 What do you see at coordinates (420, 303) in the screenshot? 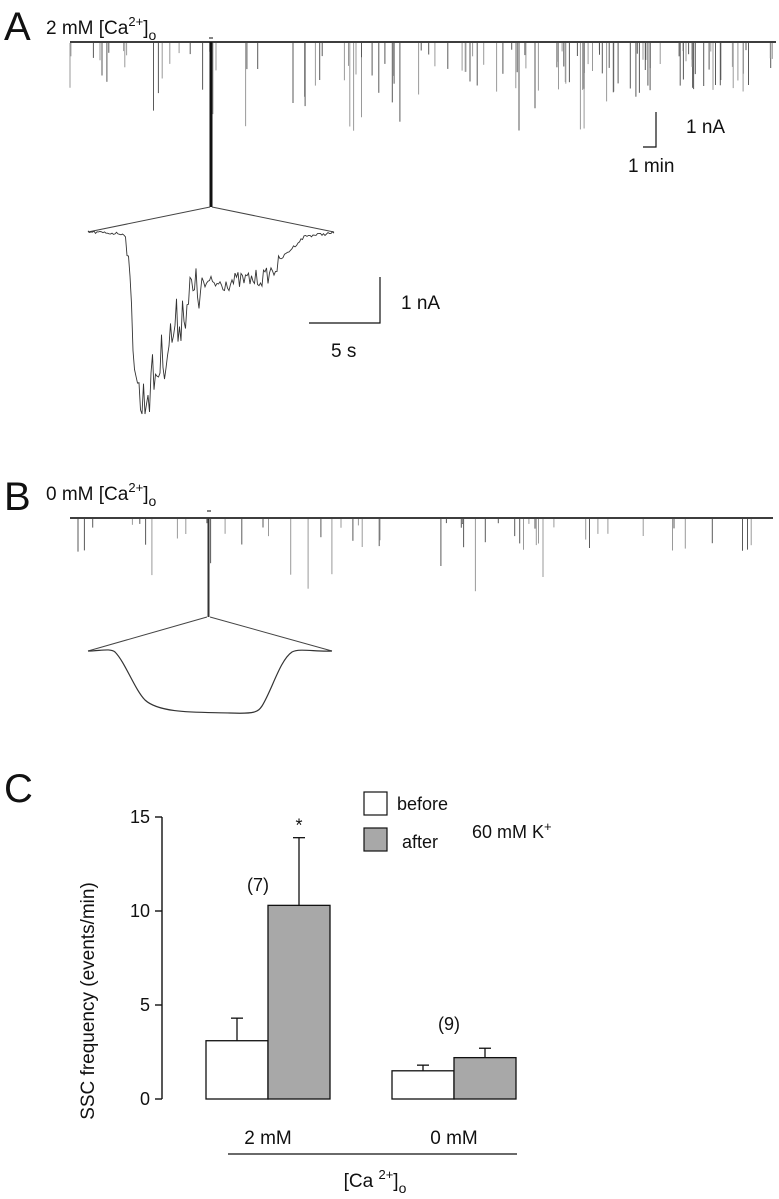
I see `panel-a-inset-scale-current: 1 nA` at bounding box center [420, 303].